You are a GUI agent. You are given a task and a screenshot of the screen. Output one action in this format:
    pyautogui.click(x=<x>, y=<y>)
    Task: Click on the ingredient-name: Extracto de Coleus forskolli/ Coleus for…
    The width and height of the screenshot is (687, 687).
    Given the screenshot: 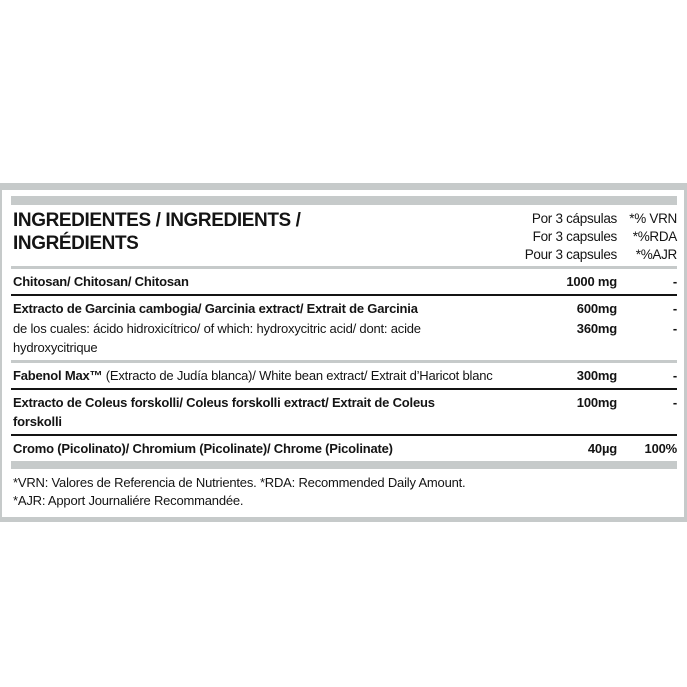 What is the action you would take?
    pyautogui.click(x=224, y=412)
    